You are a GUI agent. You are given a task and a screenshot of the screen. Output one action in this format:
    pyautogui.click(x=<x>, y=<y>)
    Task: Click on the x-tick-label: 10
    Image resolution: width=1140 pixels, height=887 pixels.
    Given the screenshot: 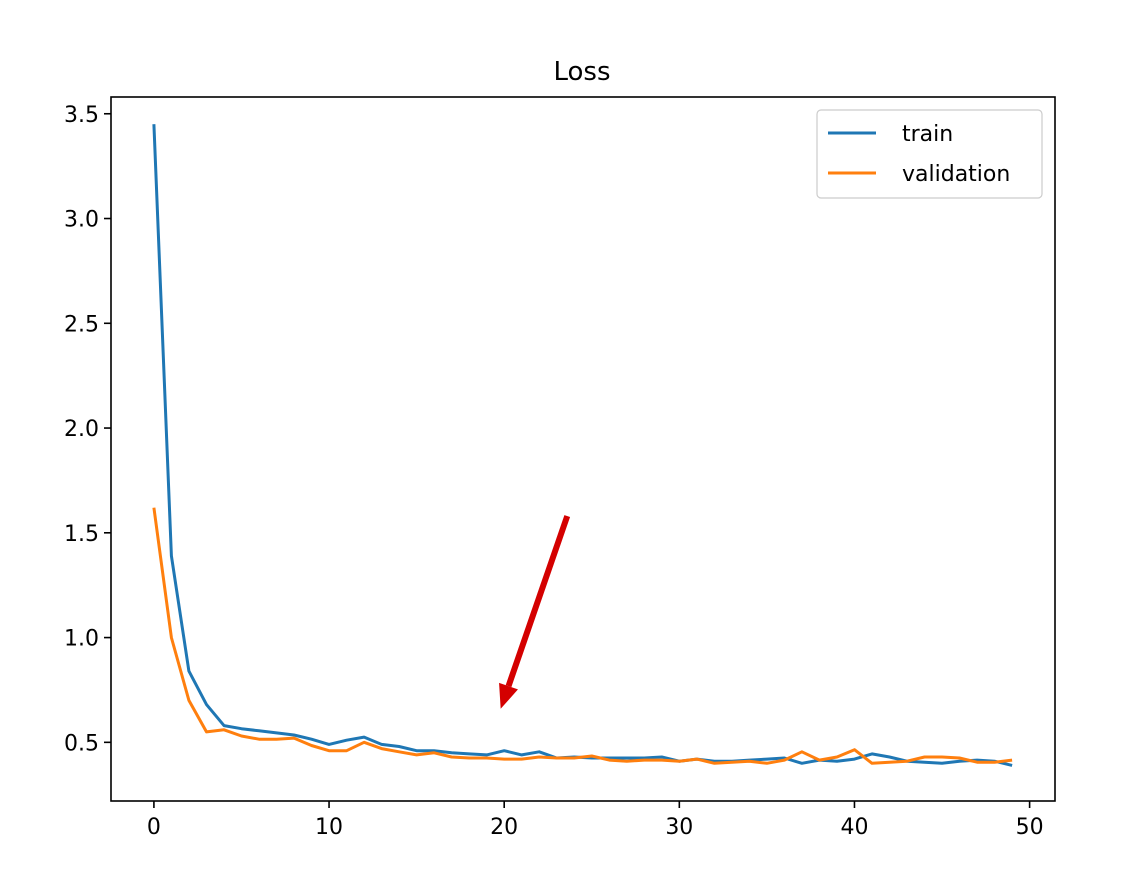 What is the action you would take?
    pyautogui.click(x=329, y=827)
    